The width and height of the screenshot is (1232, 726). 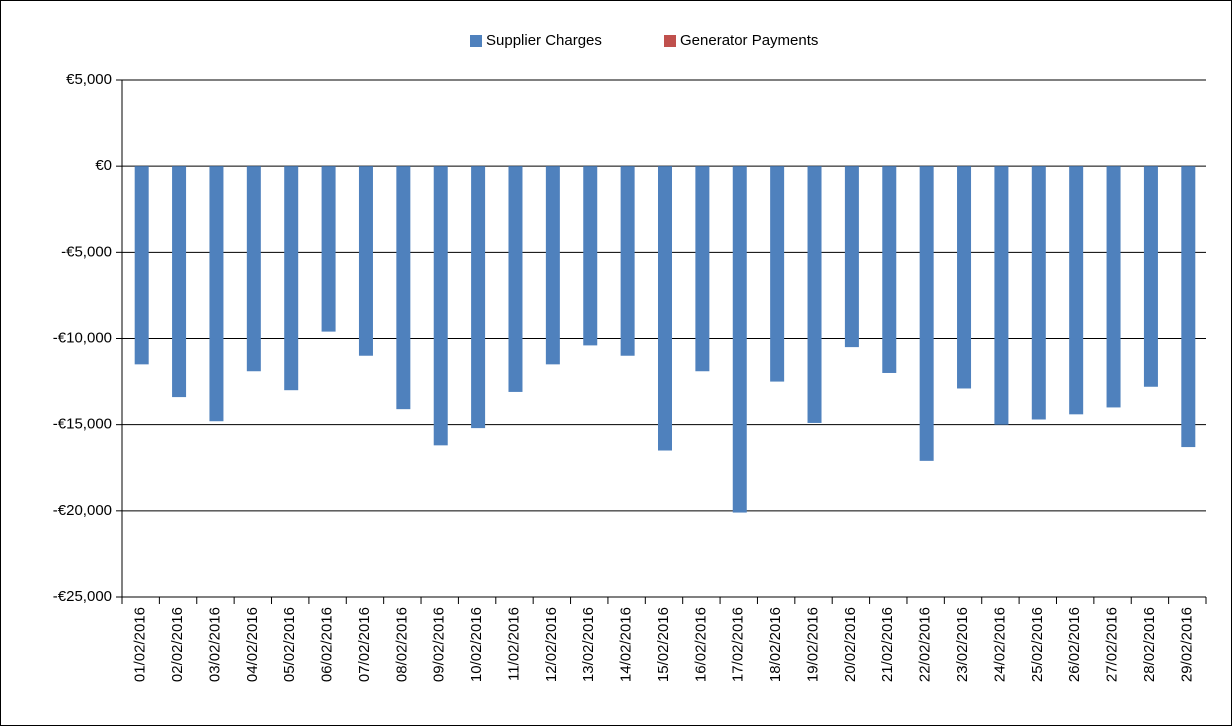 What do you see at coordinates (962, 644) in the screenshot?
I see `x-tick-label: 23/02/2016` at bounding box center [962, 644].